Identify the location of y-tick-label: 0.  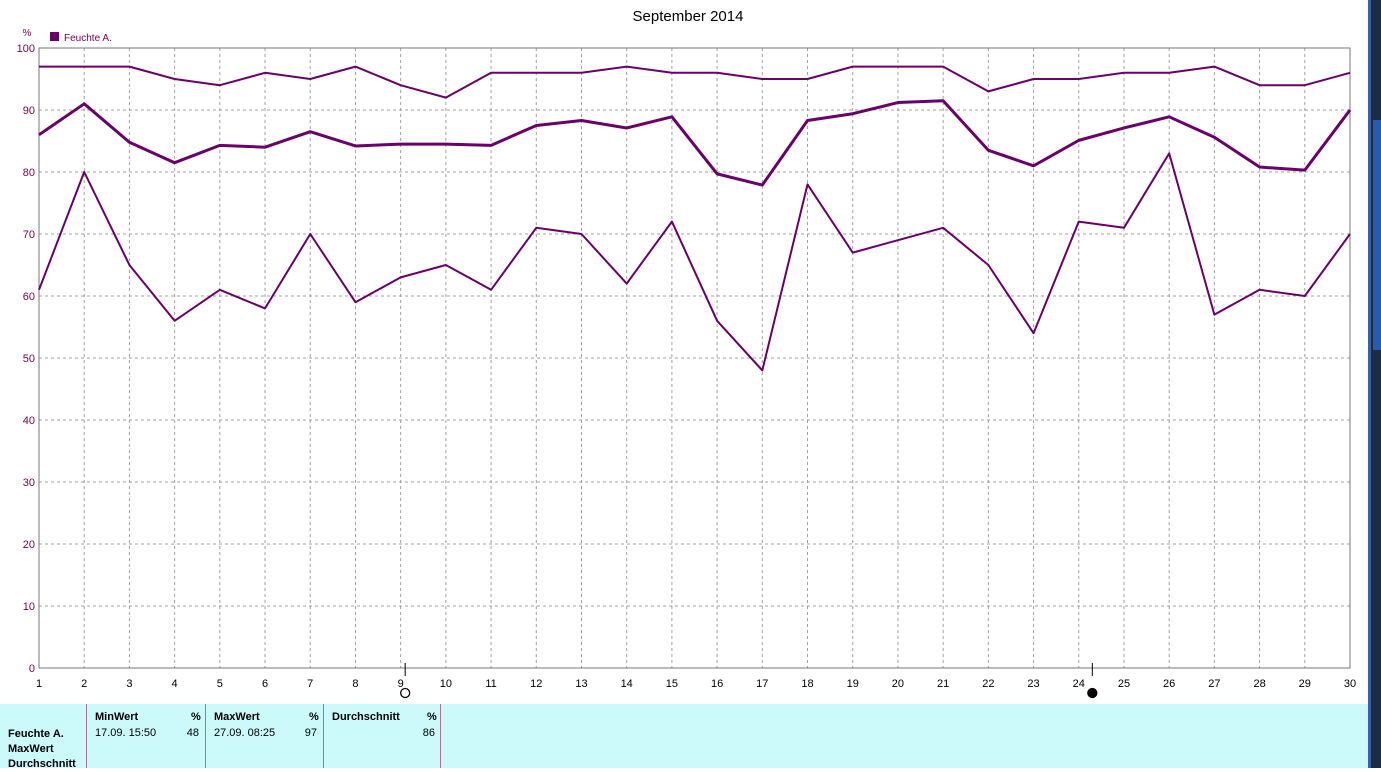
(32, 669).